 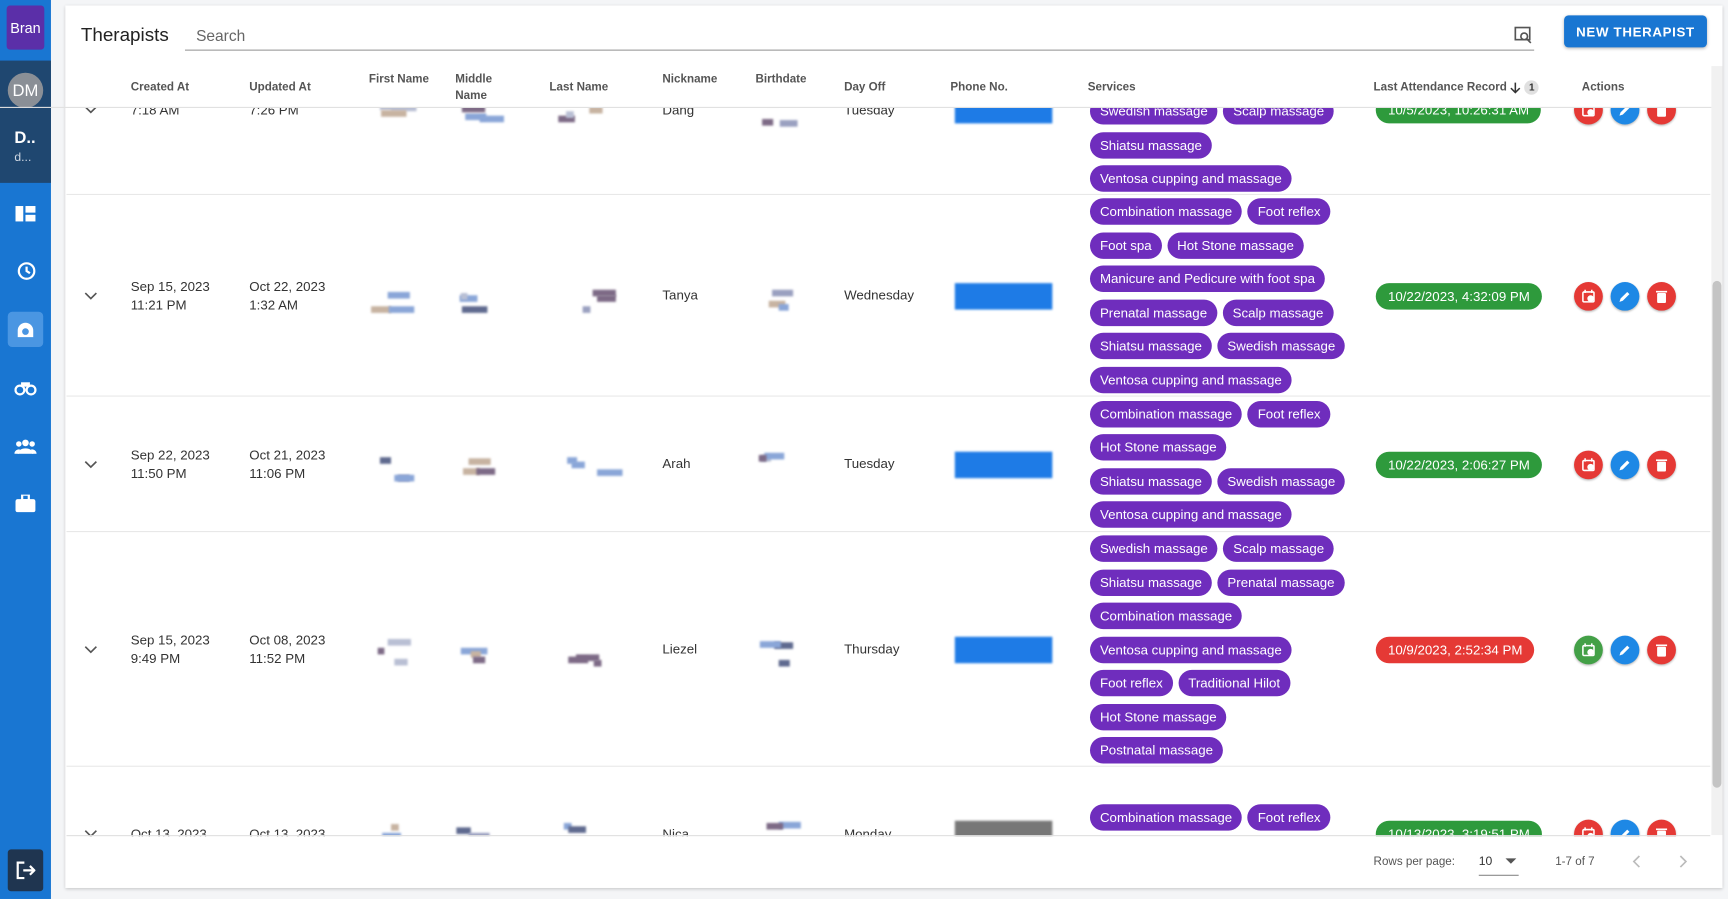 I want to click on search-placeholder: Search, so click(x=221, y=35).